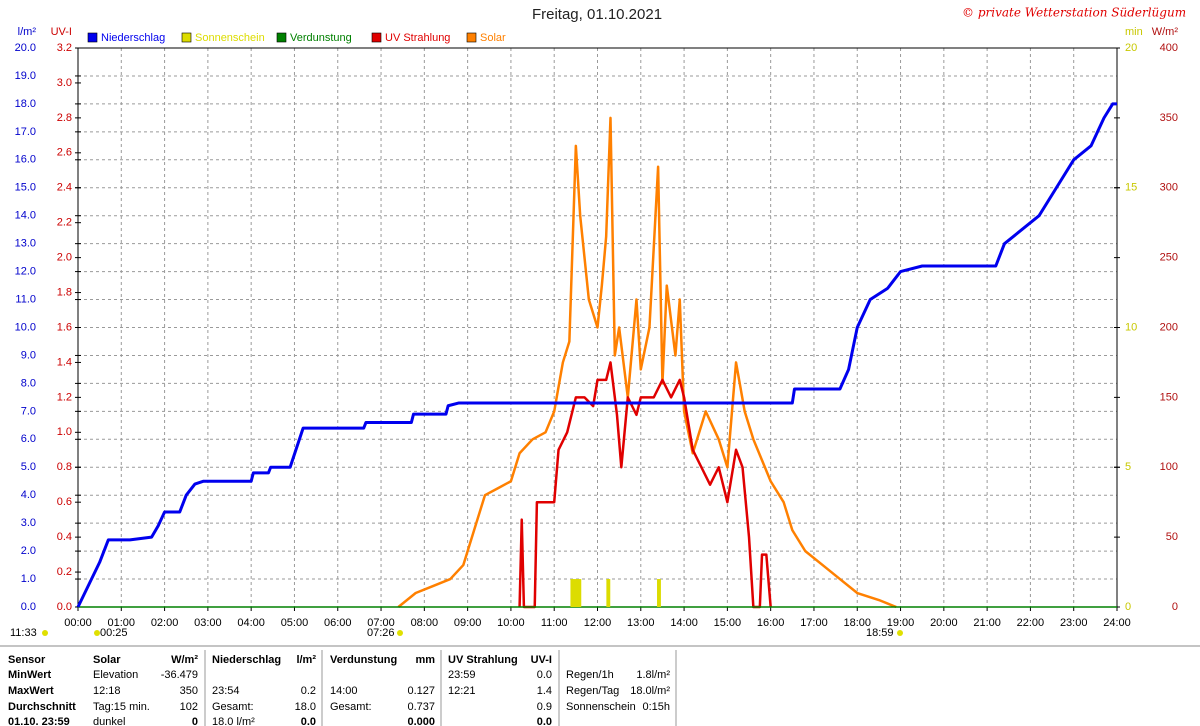 This screenshot has height=726, width=1200. What do you see at coordinates (857, 623) in the screenshot?
I see `x-tick-label: 18:00` at bounding box center [857, 623].